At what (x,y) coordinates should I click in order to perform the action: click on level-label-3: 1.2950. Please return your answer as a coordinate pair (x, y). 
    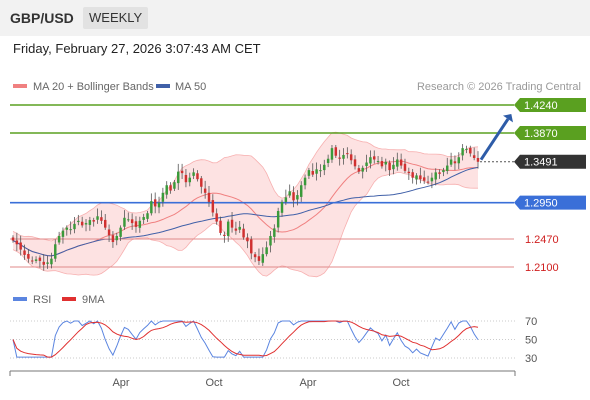
    Looking at the image, I should click on (541, 204).